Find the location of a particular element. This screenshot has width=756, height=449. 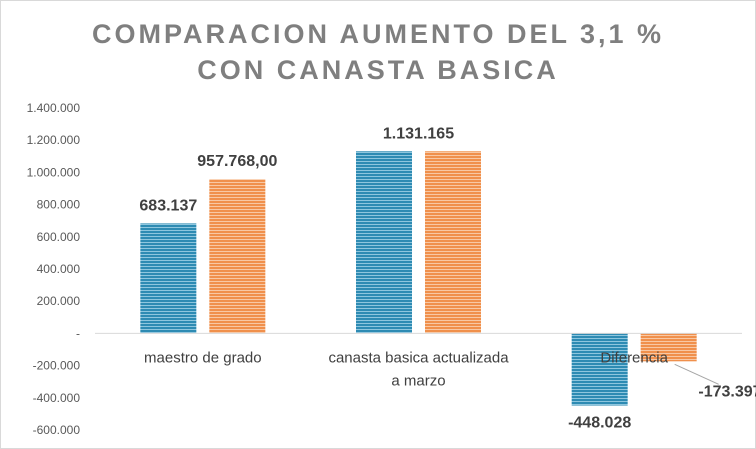

y-tick-label: - is located at coordinates (78, 333).